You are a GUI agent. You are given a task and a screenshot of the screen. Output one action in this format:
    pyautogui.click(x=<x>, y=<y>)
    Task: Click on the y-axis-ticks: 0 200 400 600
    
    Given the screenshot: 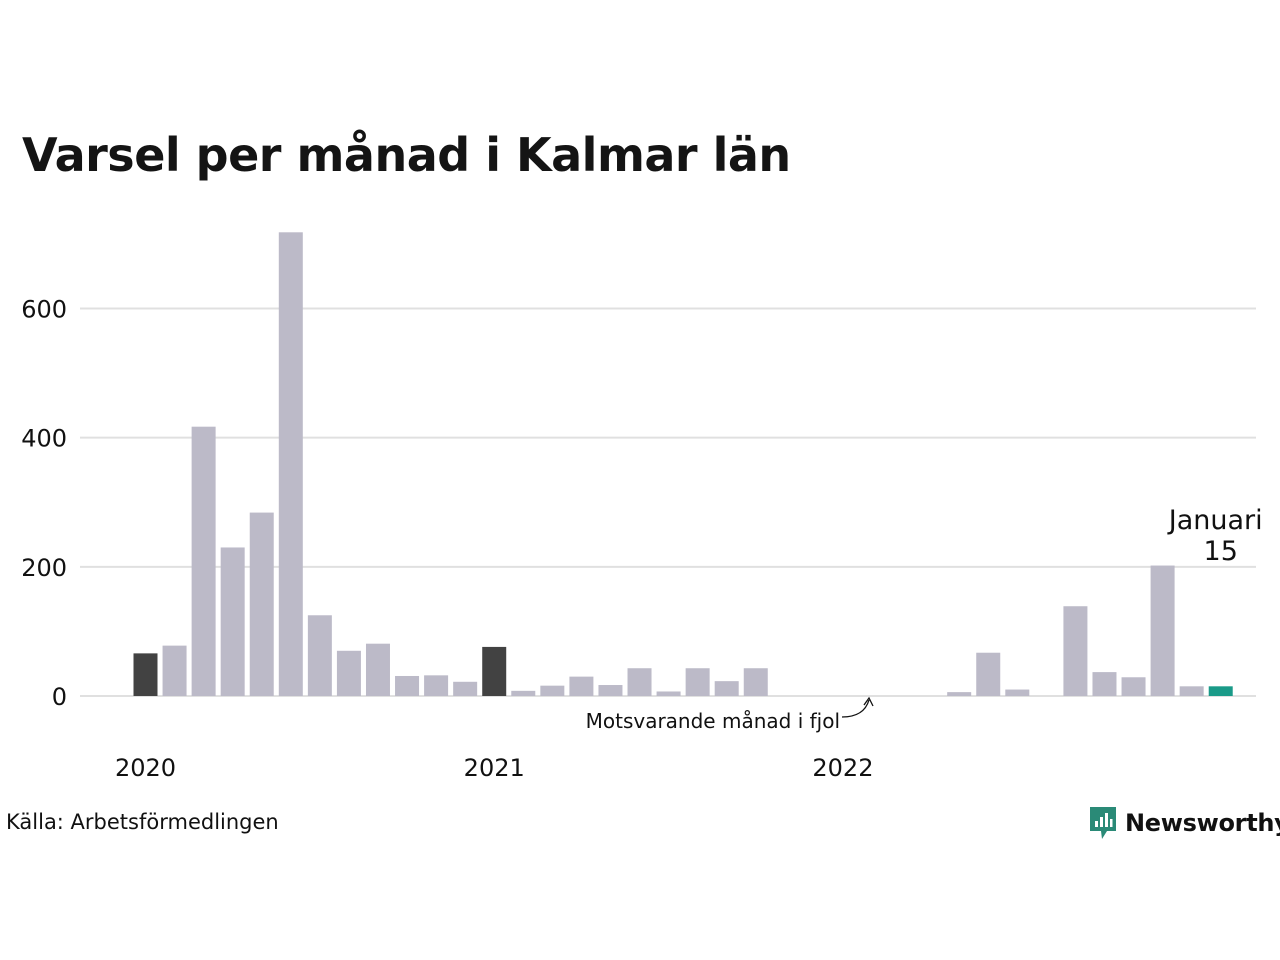 What is the action you would take?
    pyautogui.click(x=44, y=504)
    